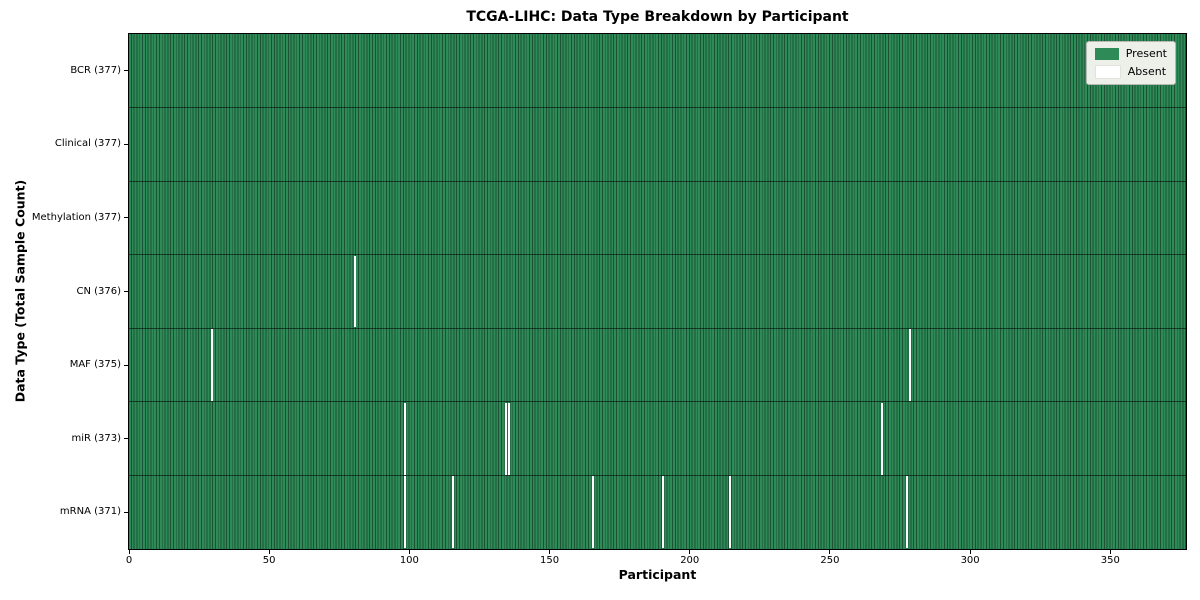  Describe the element at coordinates (1147, 71) in the screenshot. I see `legend-label-absent: Absent` at that location.